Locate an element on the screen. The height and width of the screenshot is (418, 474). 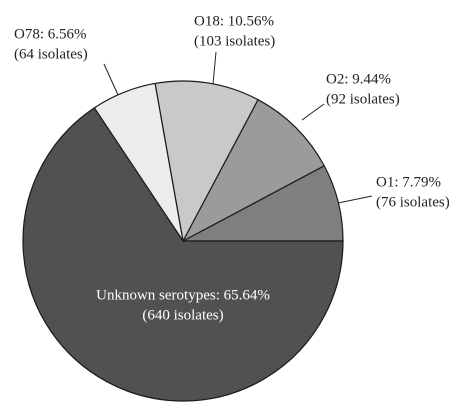
data-label: Unknown serotypes: 65.64% is located at coordinates (183, 295).